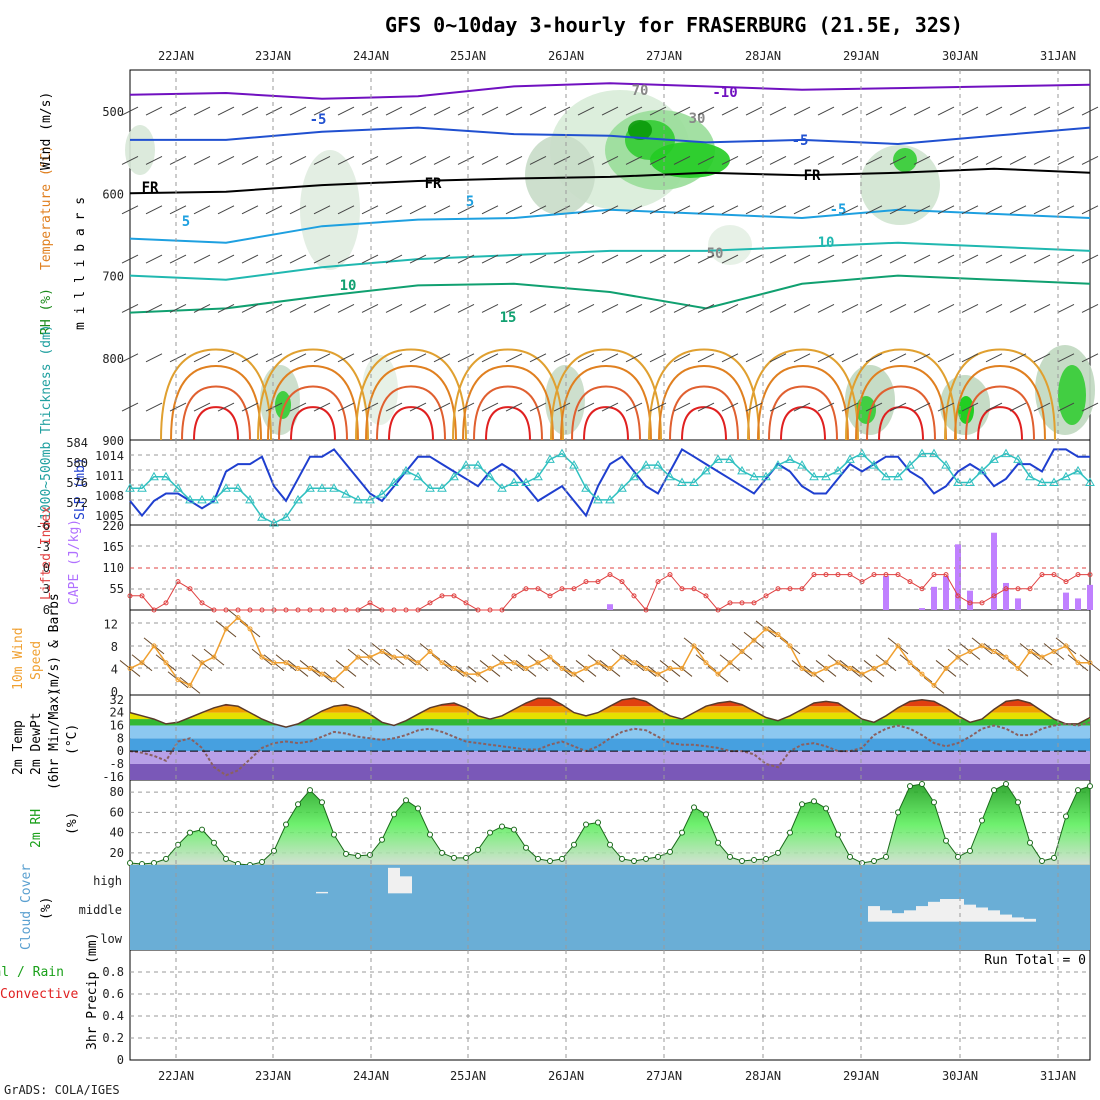 The image size is (1100, 1100). What do you see at coordinates (800, 141) in the screenshot?
I see `contour-label: -5` at bounding box center [800, 141].